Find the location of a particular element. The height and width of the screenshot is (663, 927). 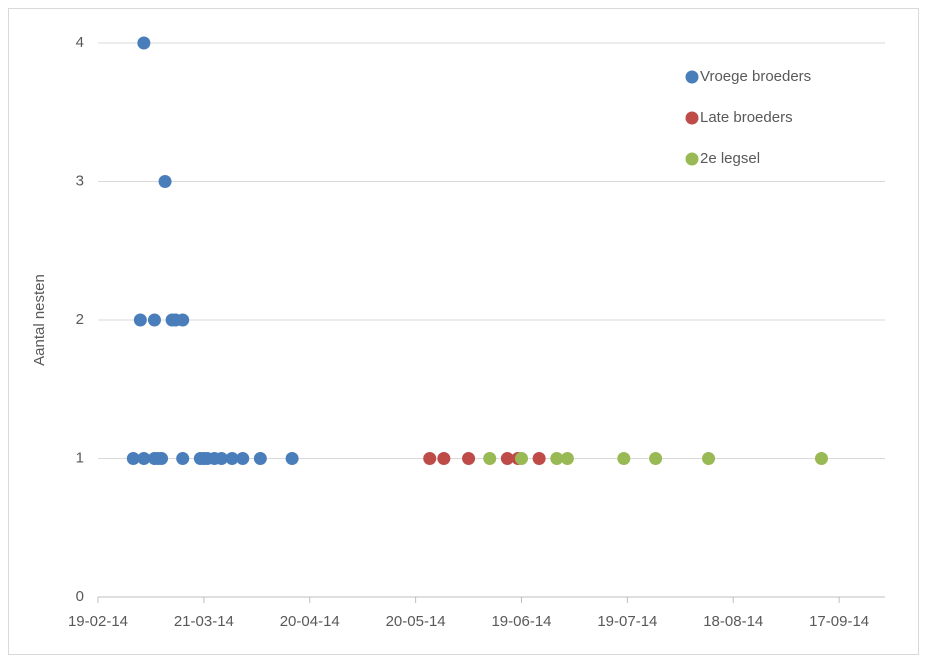

y-axis-label: Aantal nesten is located at coordinates (39, 320).